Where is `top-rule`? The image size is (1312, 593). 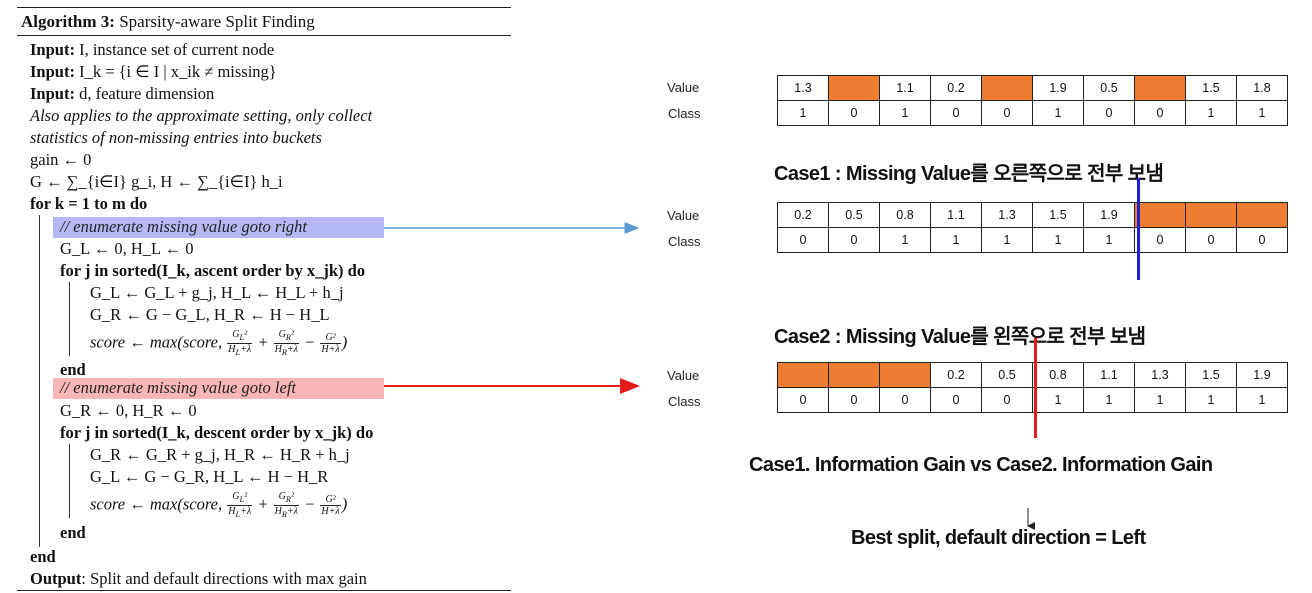 top-rule is located at coordinates (264, 7).